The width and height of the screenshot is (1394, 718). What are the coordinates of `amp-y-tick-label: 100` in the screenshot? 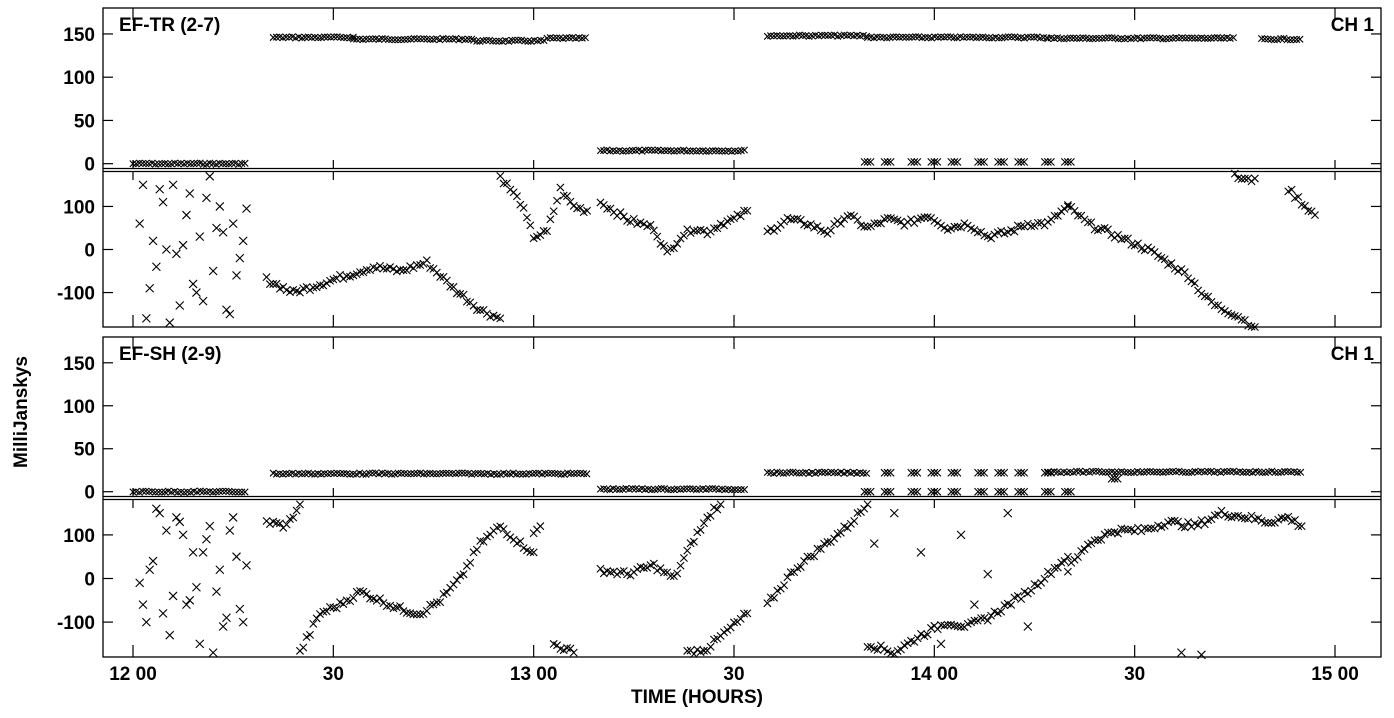 It's located at (79, 407).